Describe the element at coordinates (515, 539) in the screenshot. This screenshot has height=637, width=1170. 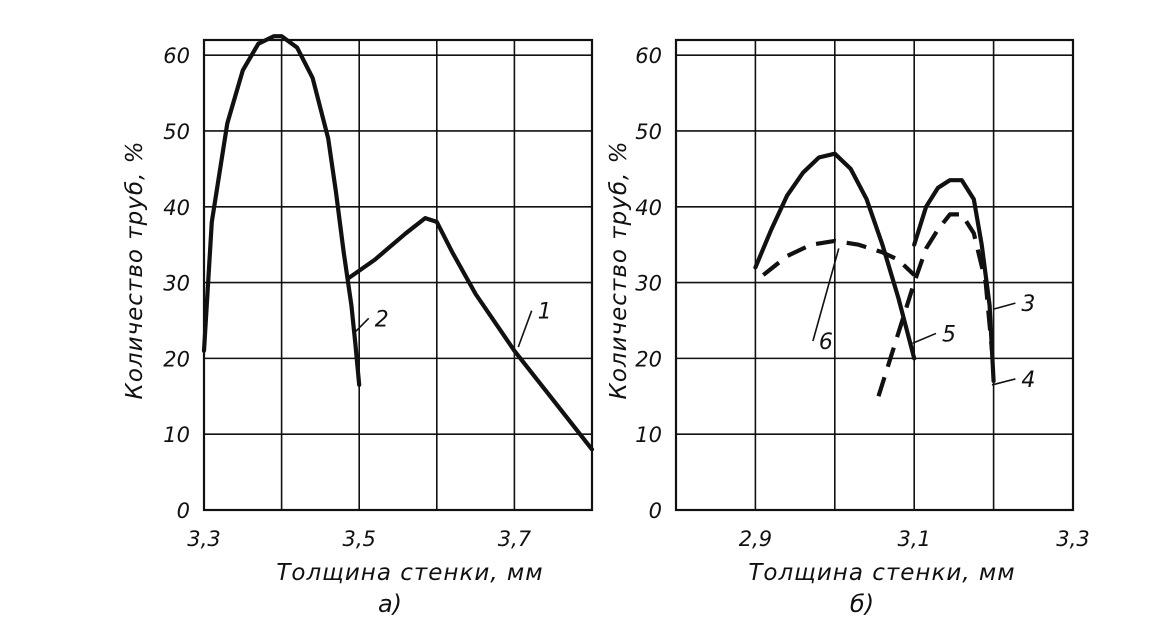
I see `x-tick-label: 3,7` at that location.